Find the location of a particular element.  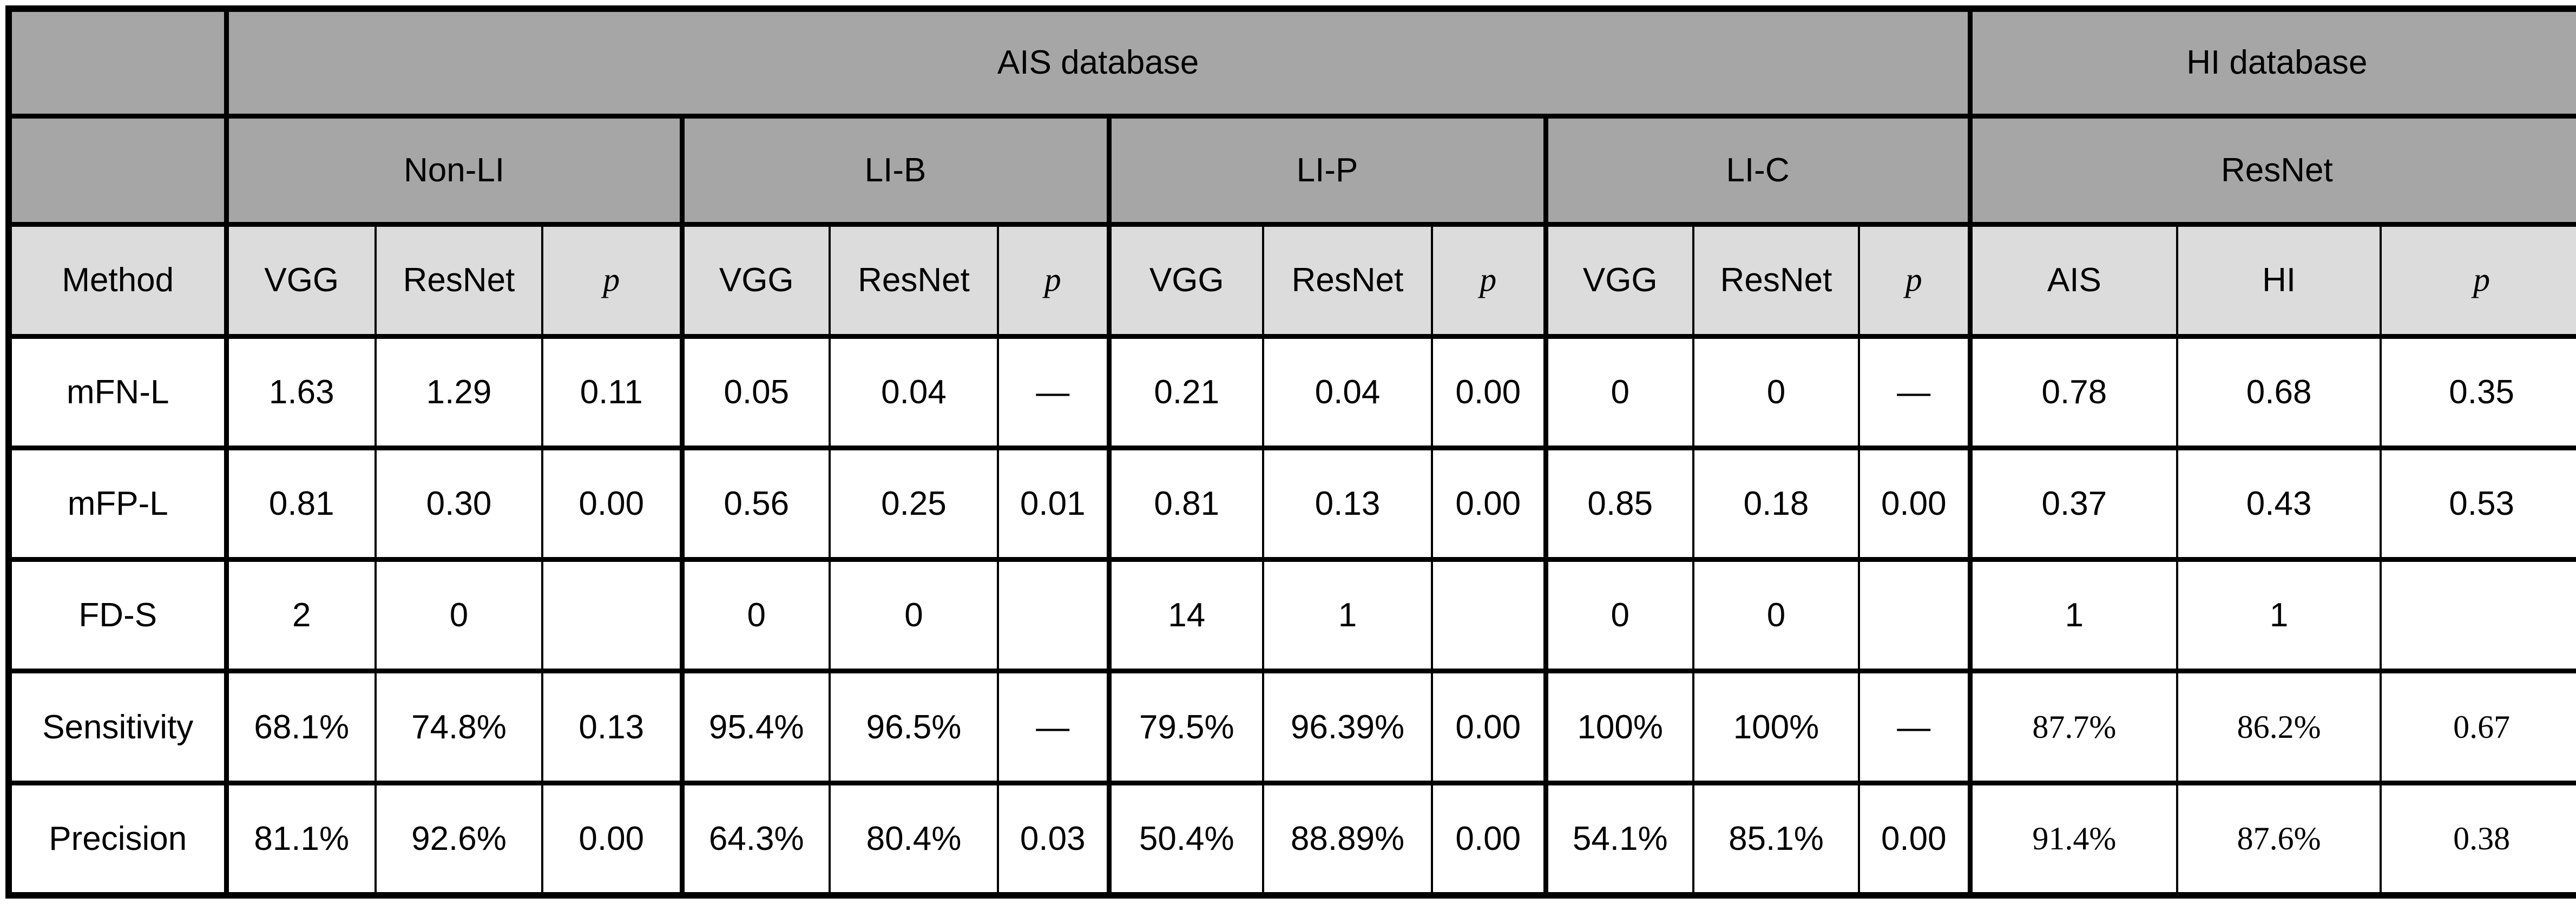

data-cell: 50.4% is located at coordinates (1185, 839).